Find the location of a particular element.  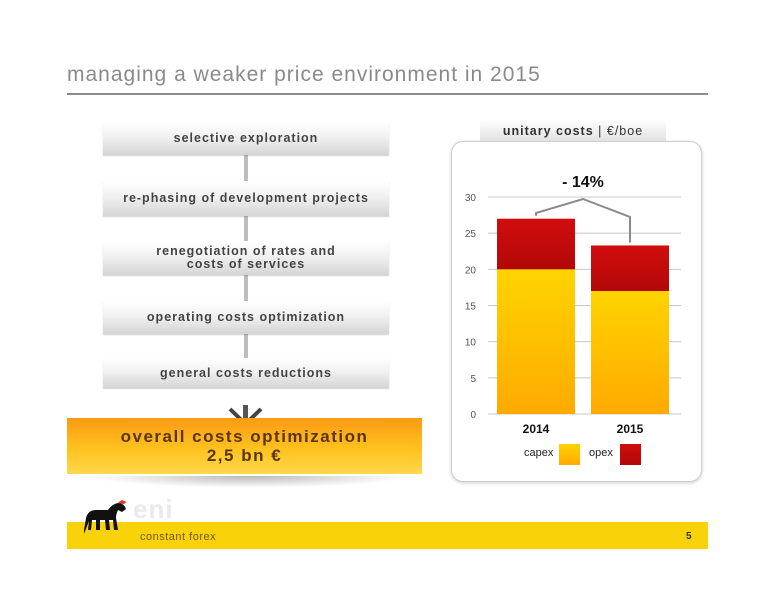

chart-tab-unit: €/boe is located at coordinates (625, 131).